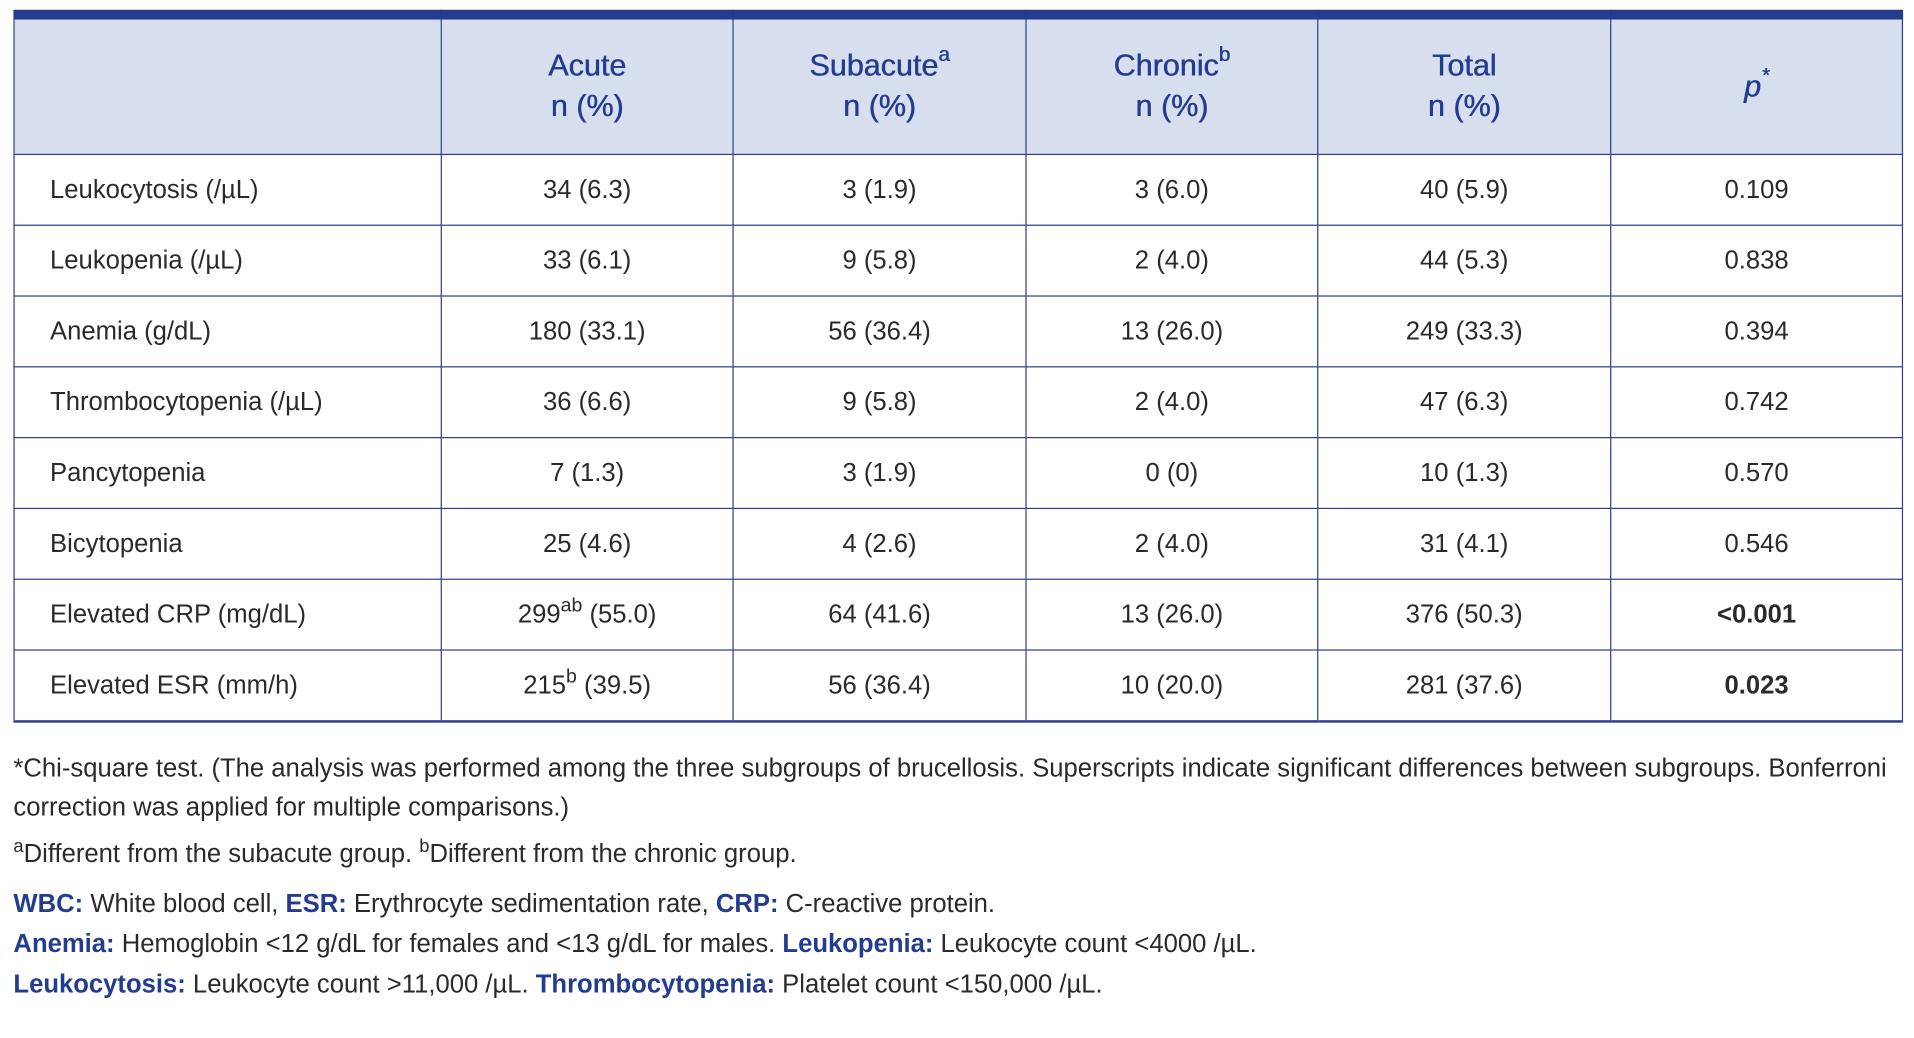 The width and height of the screenshot is (1914, 1038). Describe the element at coordinates (571, 605) in the screenshot. I see `acute-superscript: ab` at that location.